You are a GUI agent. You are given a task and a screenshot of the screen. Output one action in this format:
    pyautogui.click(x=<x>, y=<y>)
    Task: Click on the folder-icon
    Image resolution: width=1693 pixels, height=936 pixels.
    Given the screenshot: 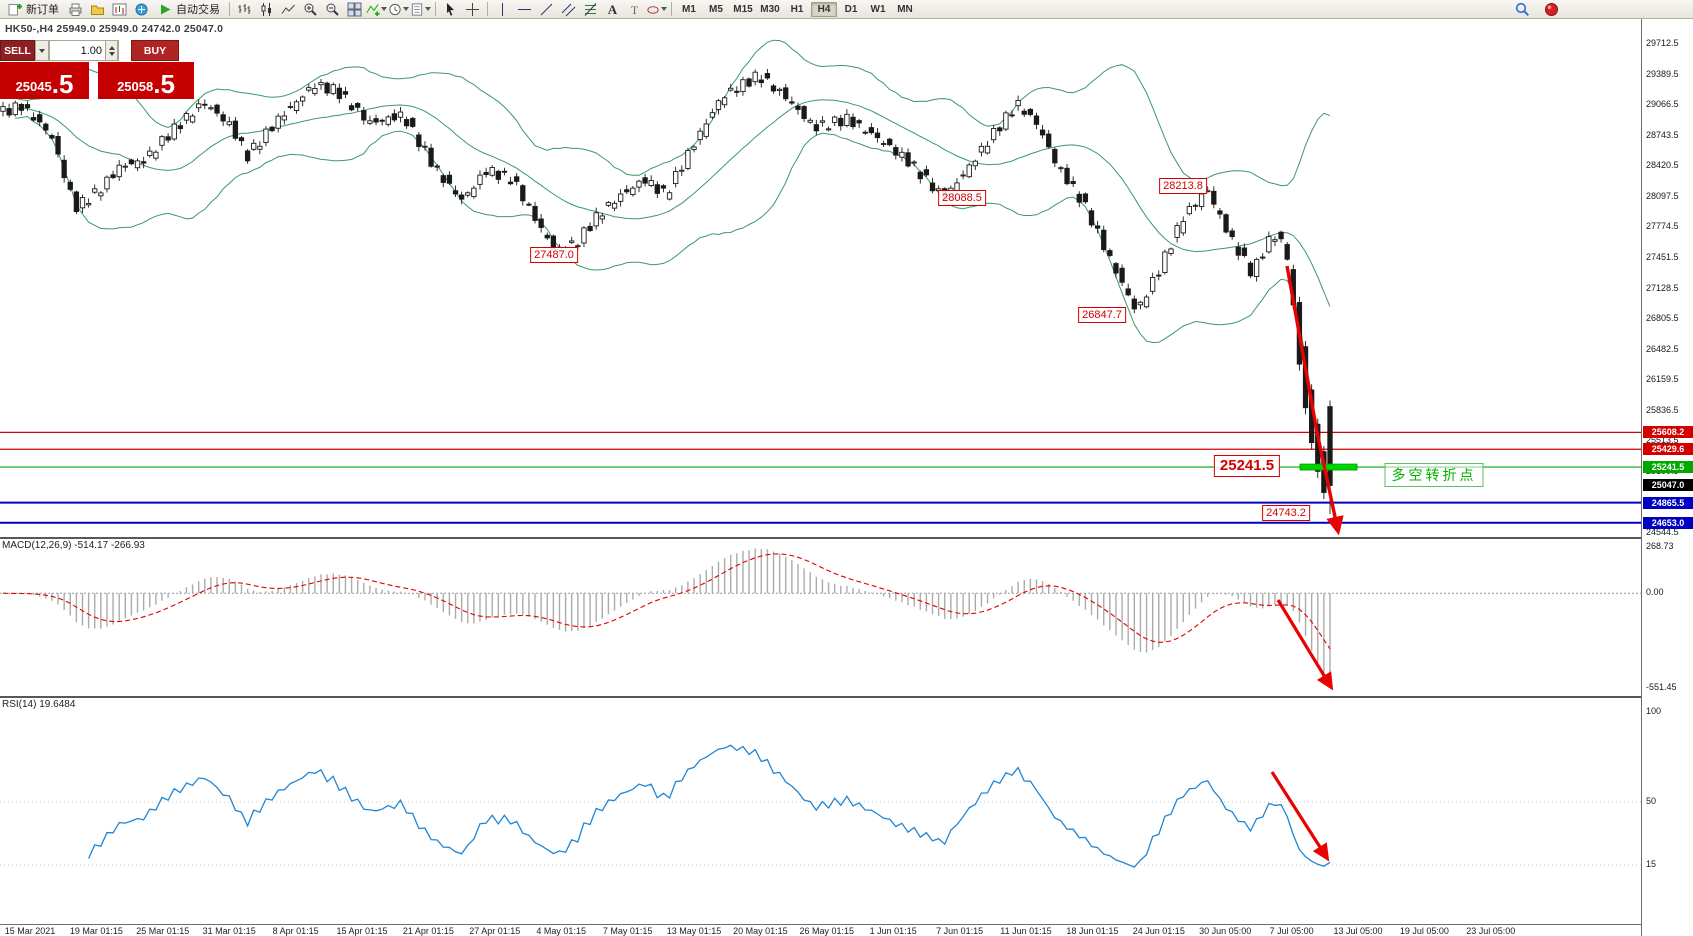 What is the action you would take?
    pyautogui.click(x=97, y=9)
    